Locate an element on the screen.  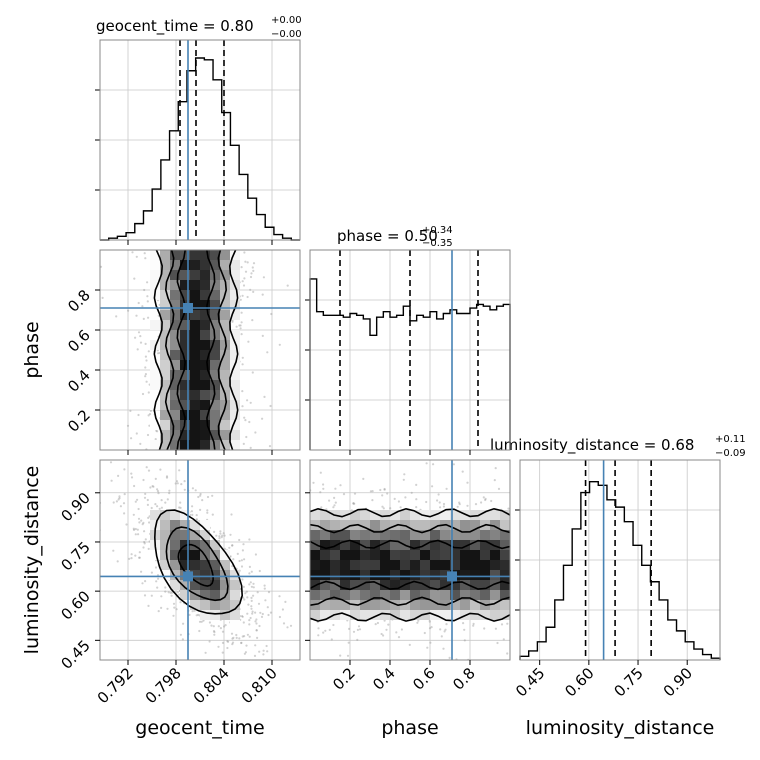
x-tick-label: 0.810 is located at coordinates (259, 685).